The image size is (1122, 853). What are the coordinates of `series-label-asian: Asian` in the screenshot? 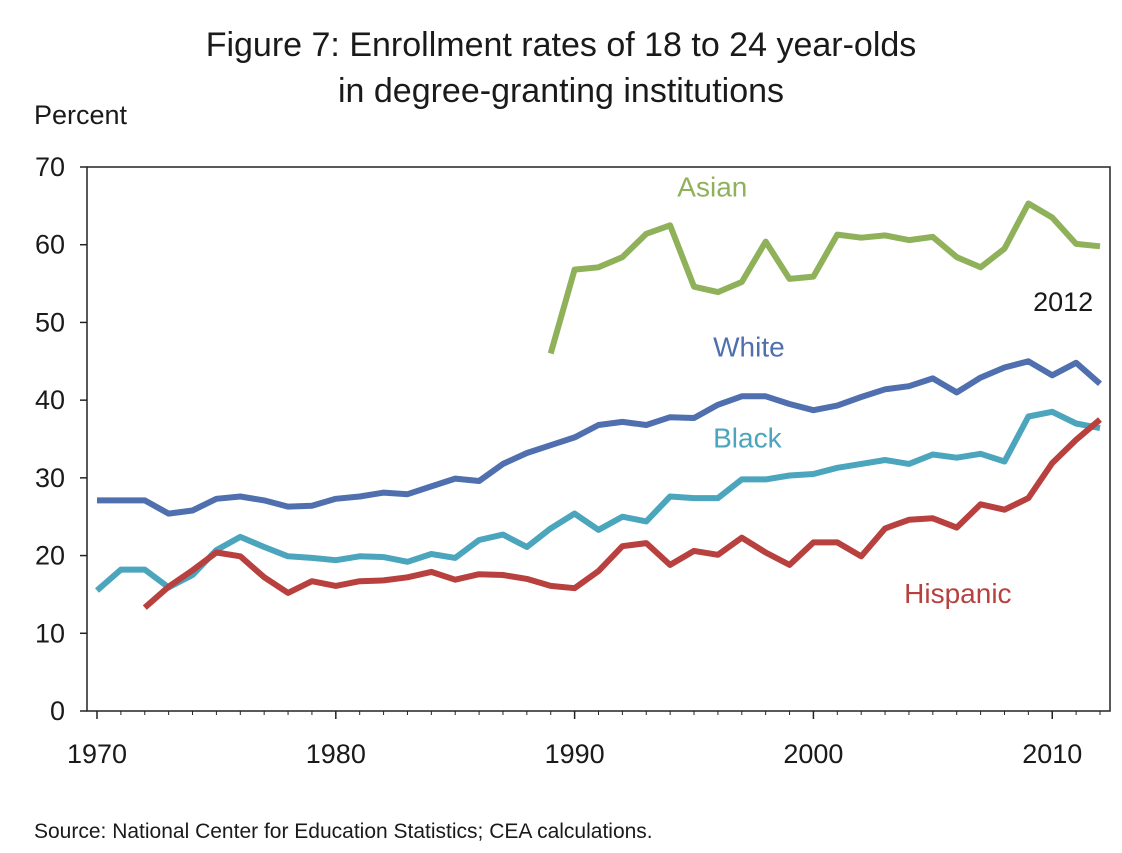 It's located at (712, 187).